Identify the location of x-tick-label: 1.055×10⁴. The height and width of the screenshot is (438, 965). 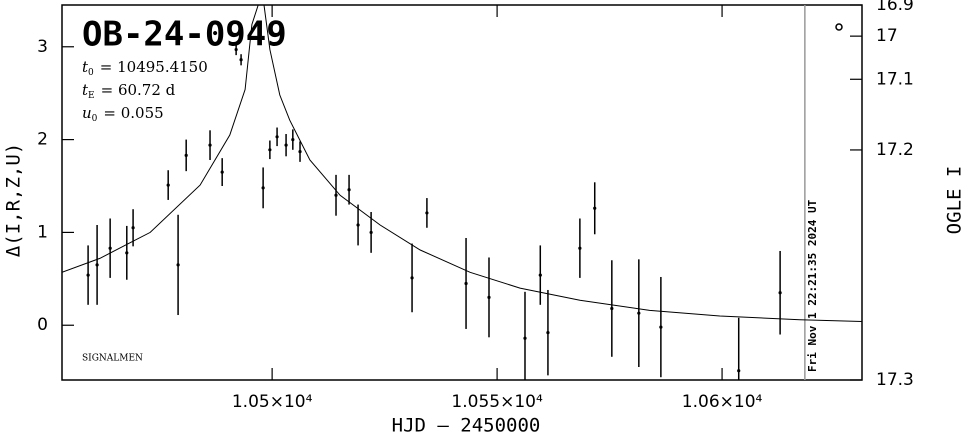
(497, 402).